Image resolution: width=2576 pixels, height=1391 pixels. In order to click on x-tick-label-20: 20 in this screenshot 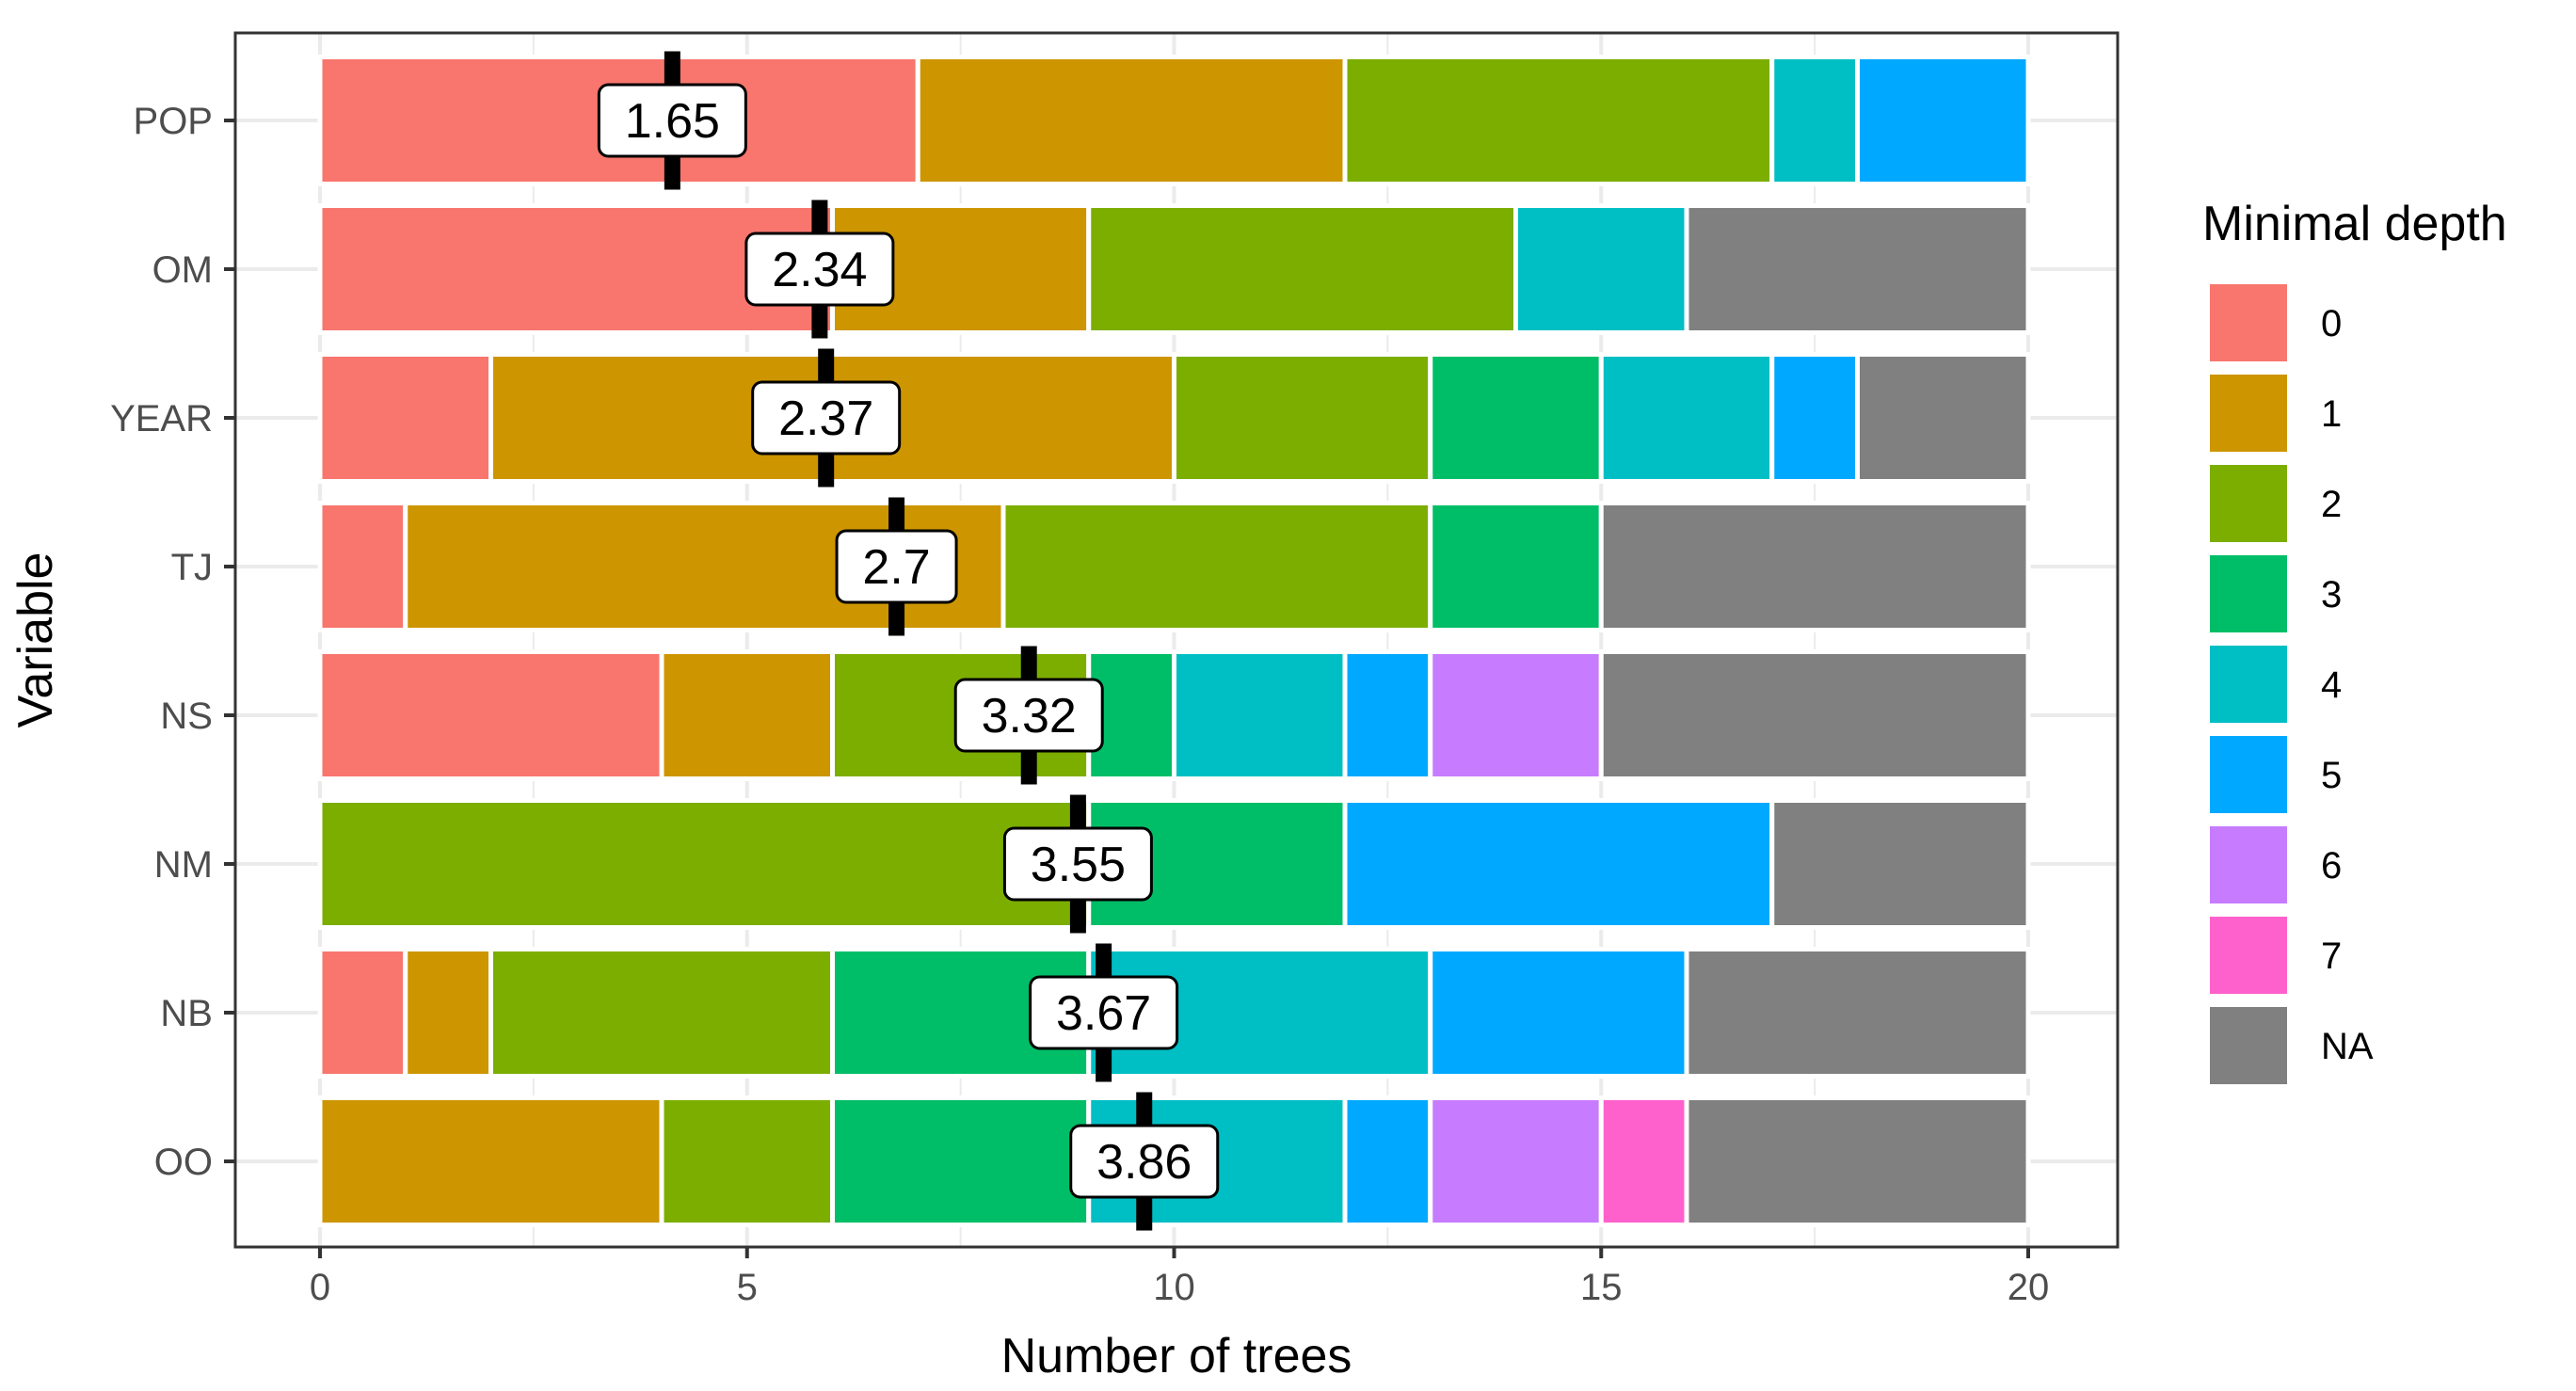, I will do `click(2029, 1287)`.